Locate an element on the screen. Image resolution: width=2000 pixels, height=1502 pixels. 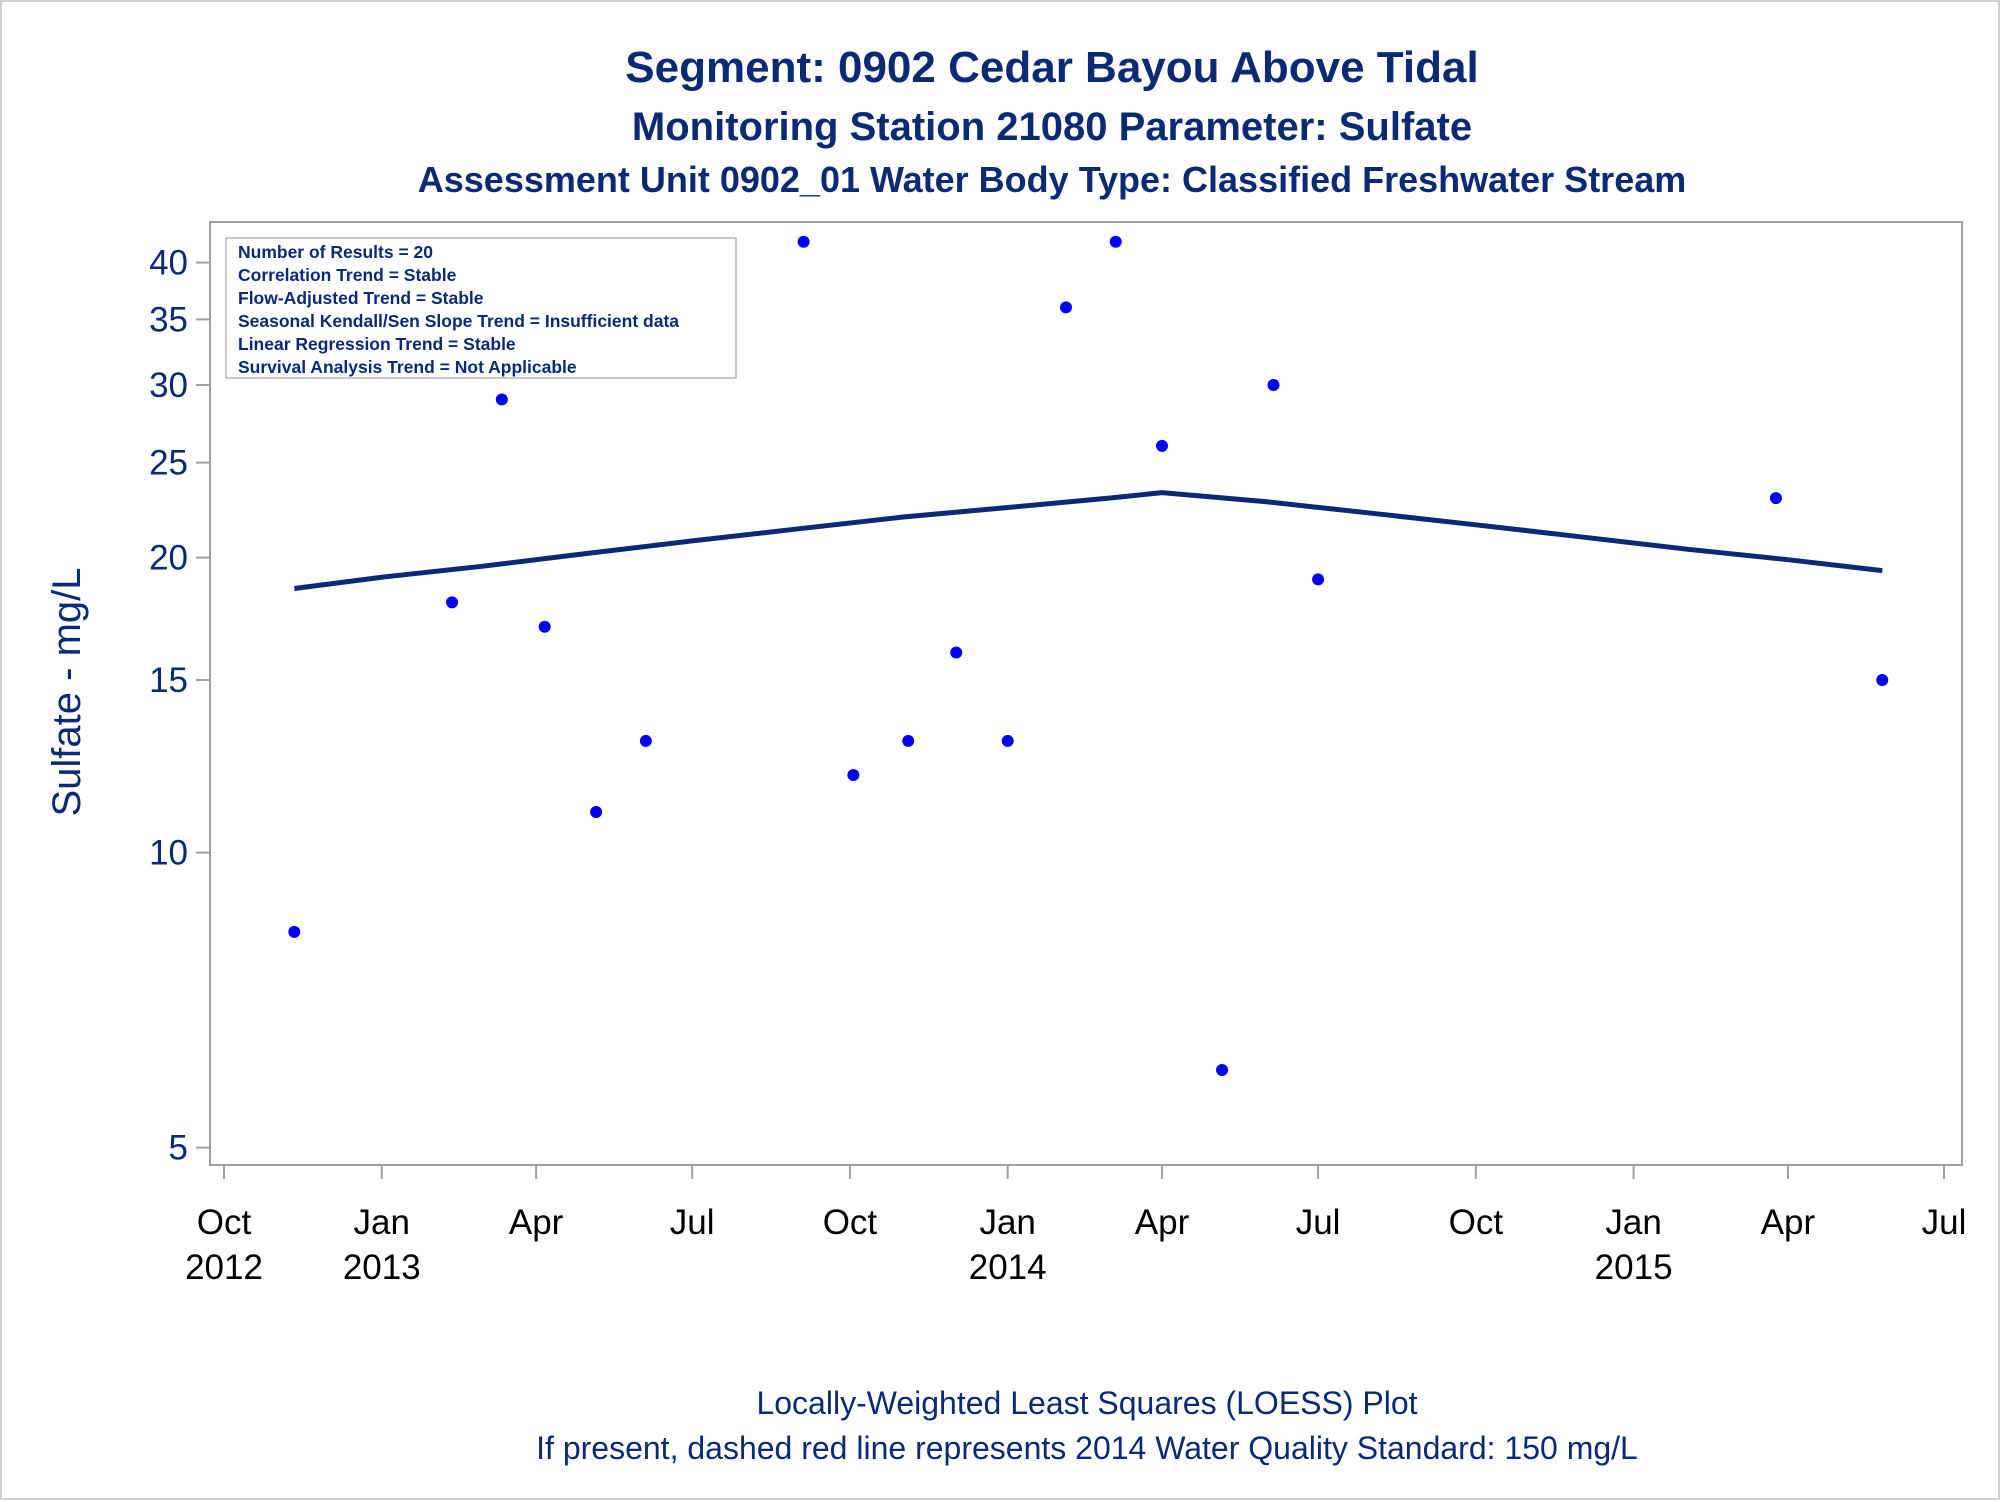
x-tick-year-label: 2014 is located at coordinates (1008, 1267).